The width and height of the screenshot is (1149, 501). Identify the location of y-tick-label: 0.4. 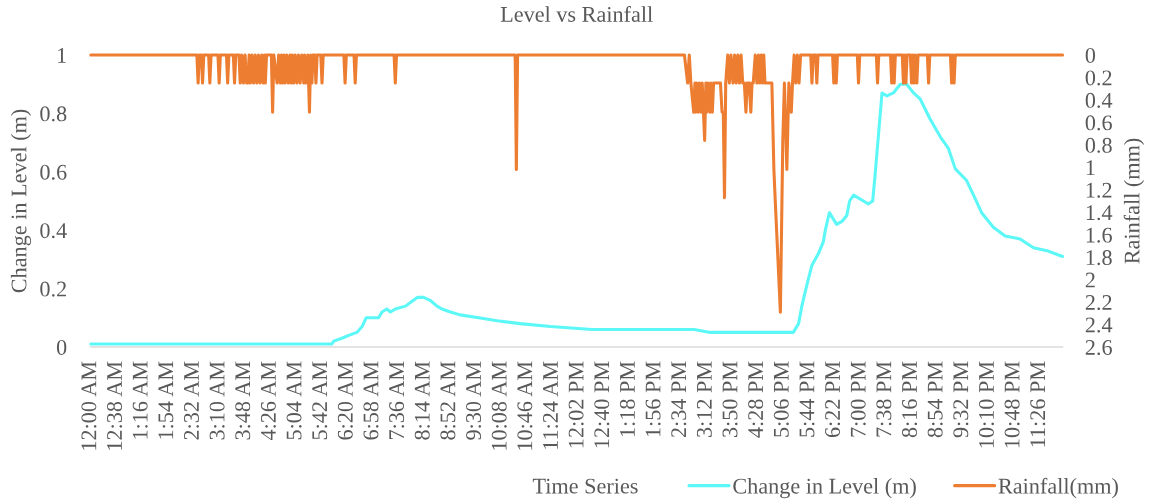
(53, 231).